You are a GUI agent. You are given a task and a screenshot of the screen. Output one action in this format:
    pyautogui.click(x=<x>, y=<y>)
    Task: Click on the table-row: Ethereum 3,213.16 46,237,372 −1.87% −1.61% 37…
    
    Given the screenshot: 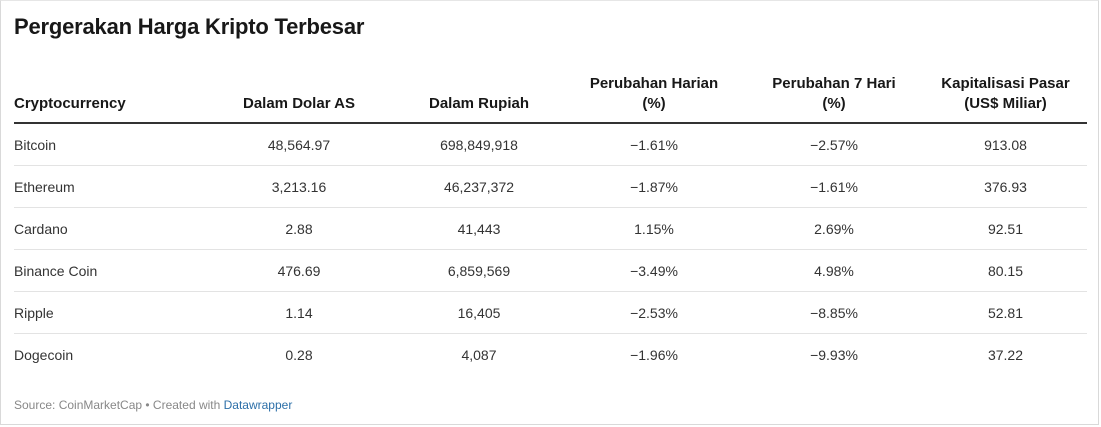 What is the action you would take?
    pyautogui.click(x=550, y=186)
    